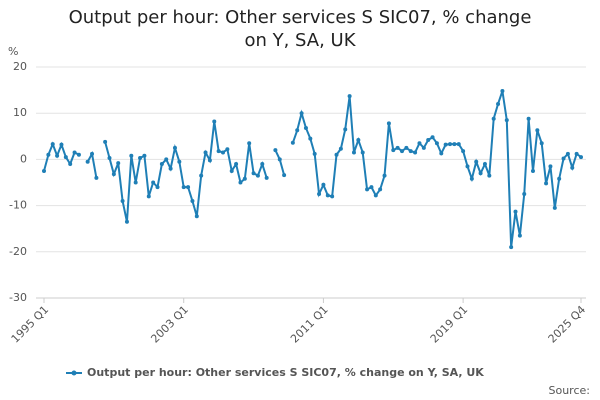  What do you see at coordinates (309, 324) in the screenshot?
I see `x-tick-label: 2011 Q1` at bounding box center [309, 324].